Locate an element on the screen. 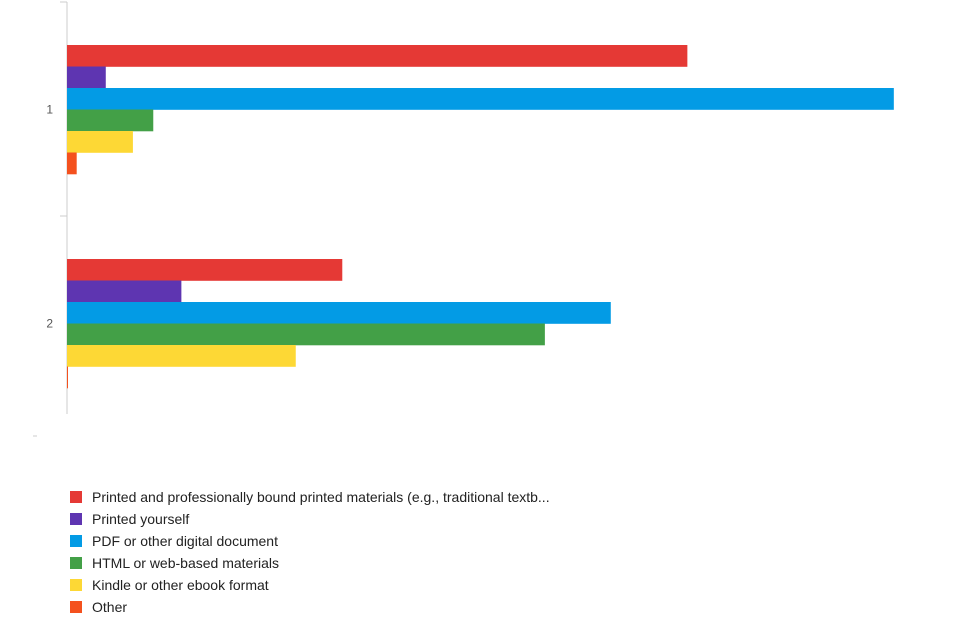 The width and height of the screenshot is (957, 631). category-tick-label: 2 is located at coordinates (49, 324).